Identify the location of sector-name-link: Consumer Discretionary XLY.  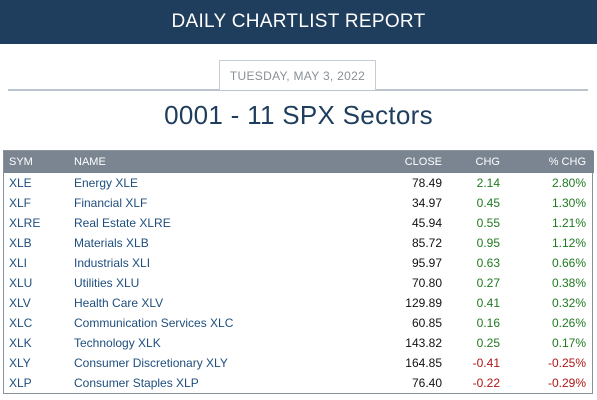
(151, 363).